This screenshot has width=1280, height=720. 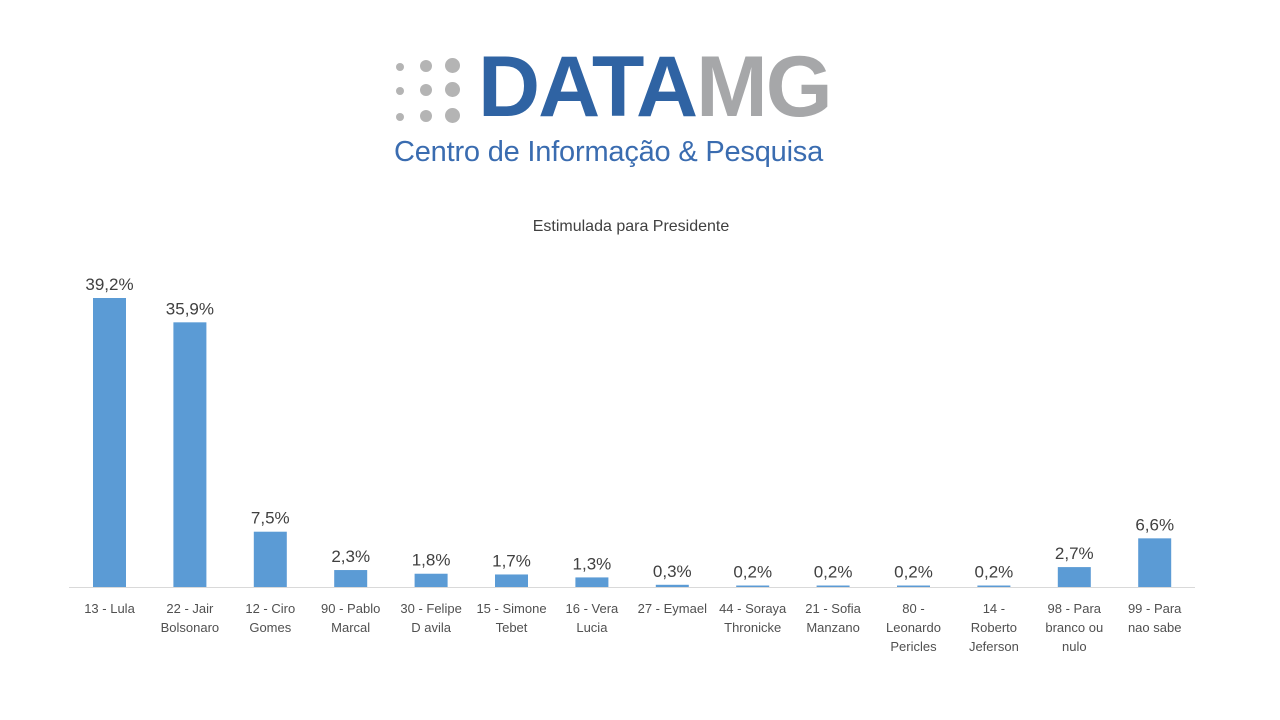 What do you see at coordinates (993, 627) in the screenshot?
I see `x-tick-label: 14 - Roberto Jeferson` at bounding box center [993, 627].